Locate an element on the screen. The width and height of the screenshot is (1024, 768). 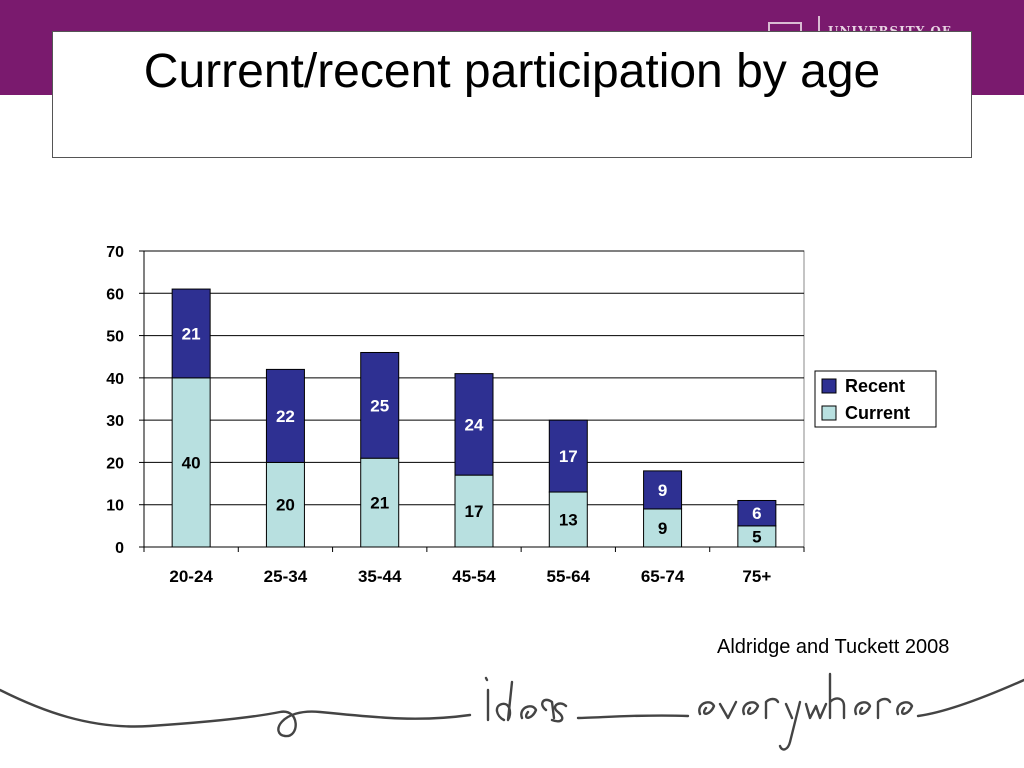
bar-recent-75+ is located at coordinates (757, 513).